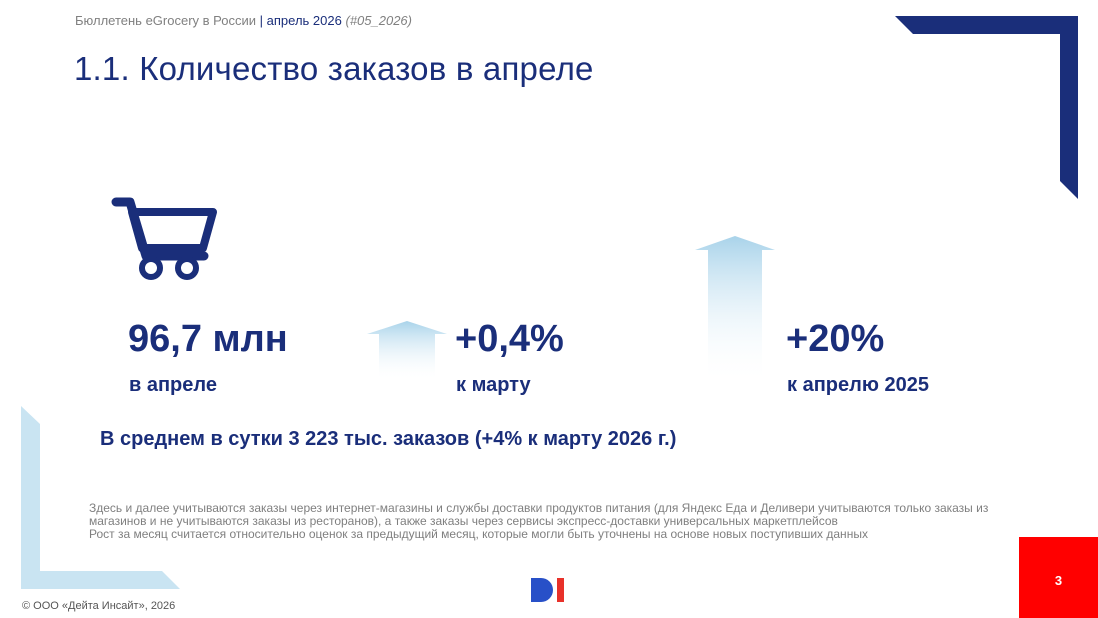 Image resolution: width=1098 pixels, height=618 pixels. I want to click on page-number-box, so click(1058, 577).